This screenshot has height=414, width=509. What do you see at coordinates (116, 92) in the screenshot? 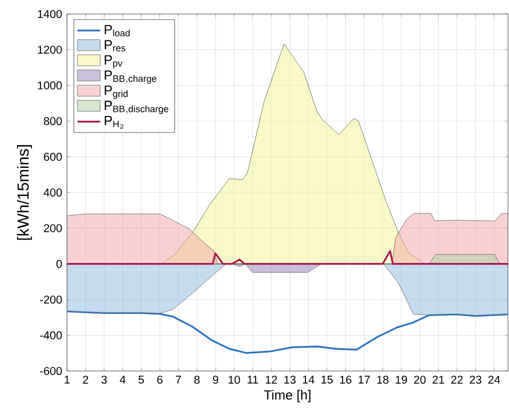
I see `legend-label: $\mathrm{P}_{\mathrm{grid}}$` at bounding box center [116, 92].